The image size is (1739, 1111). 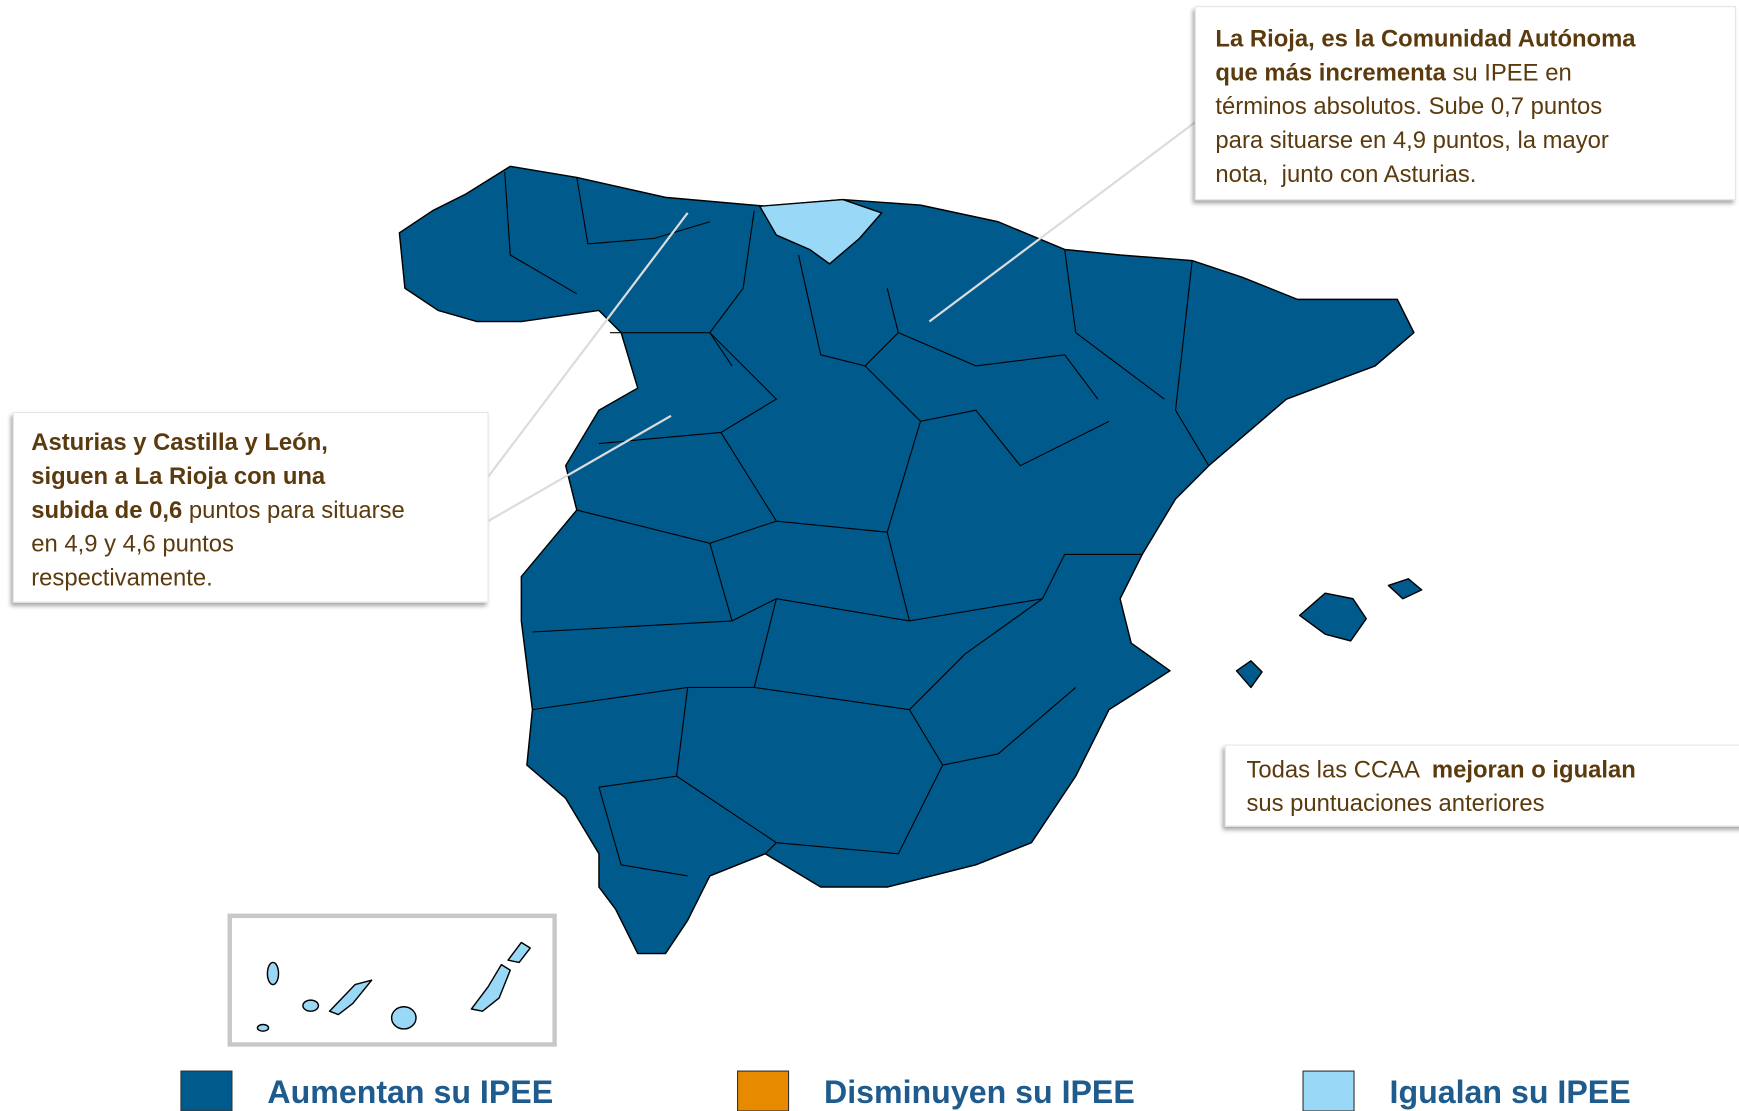 I want to click on callout-text: siguen a La Rioja con una, so click(x=178, y=476).